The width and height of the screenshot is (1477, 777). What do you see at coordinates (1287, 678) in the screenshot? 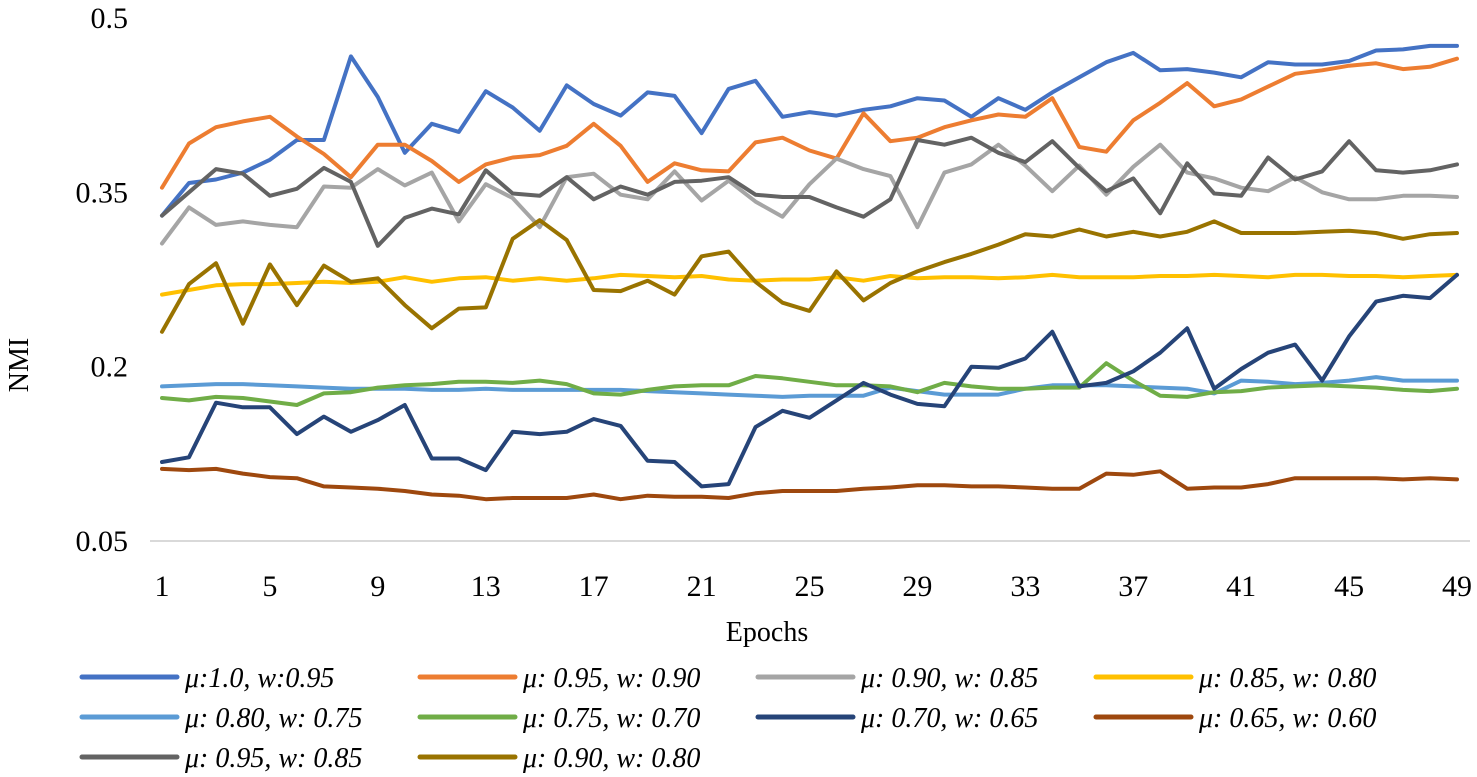
I see `legend-label-4: μ: 0.85, w: 0.80` at bounding box center [1287, 678].